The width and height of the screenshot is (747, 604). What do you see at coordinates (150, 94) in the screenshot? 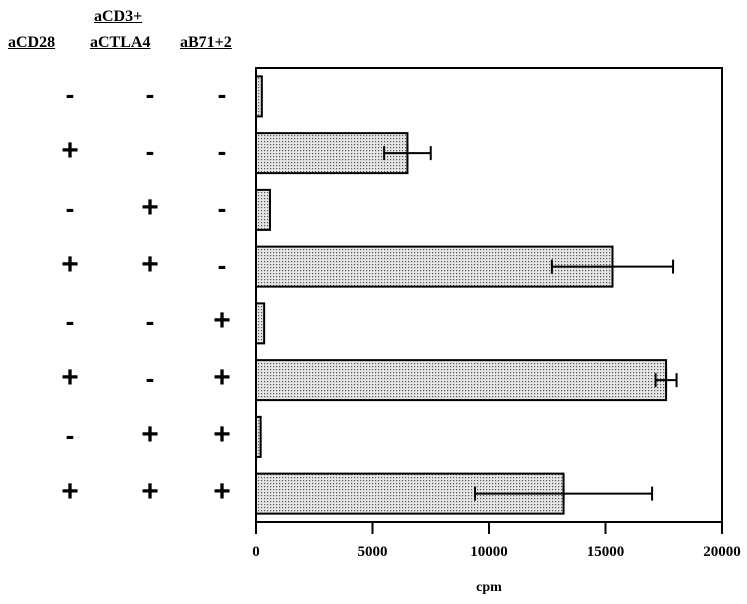
I see `condition-sign-row1-col2: -` at bounding box center [150, 94].